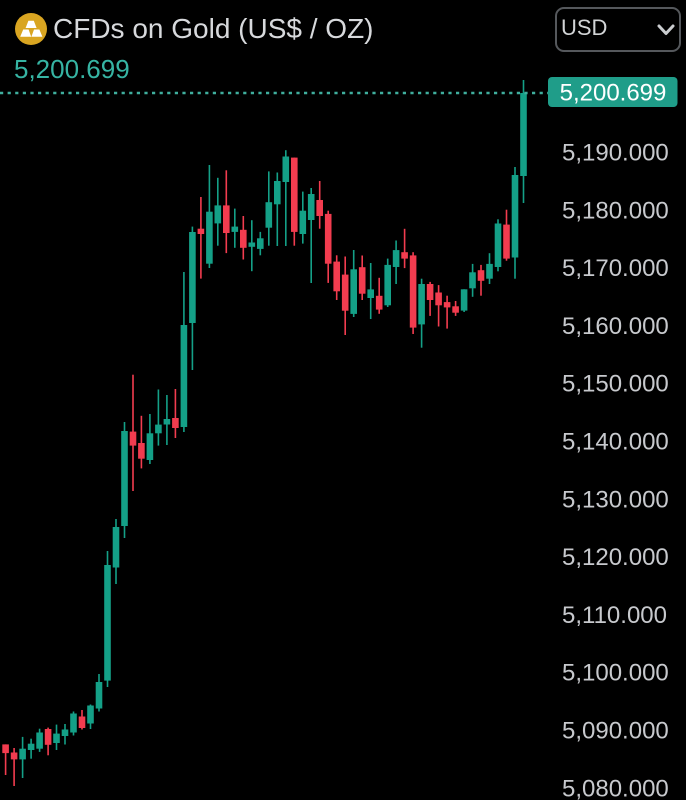 The image size is (686, 800). Describe the element at coordinates (615, 268) in the screenshot. I see `svg-text: 5,170.000` at that location.